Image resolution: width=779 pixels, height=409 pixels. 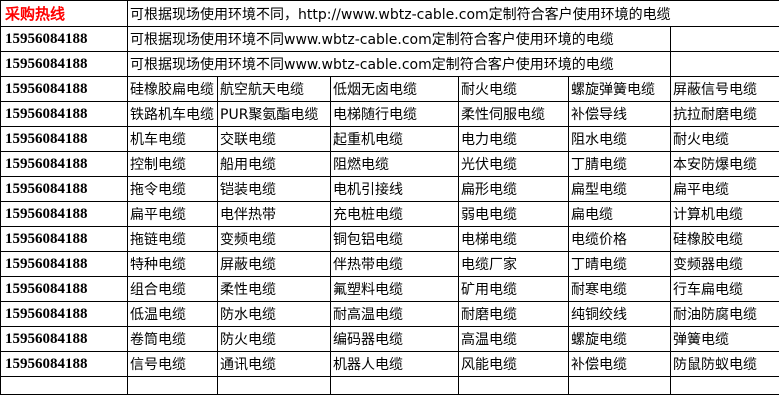 What do you see at coordinates (172, 189) in the screenshot?
I see `cable-type-cell: 拖令电缆` at bounding box center [172, 189].